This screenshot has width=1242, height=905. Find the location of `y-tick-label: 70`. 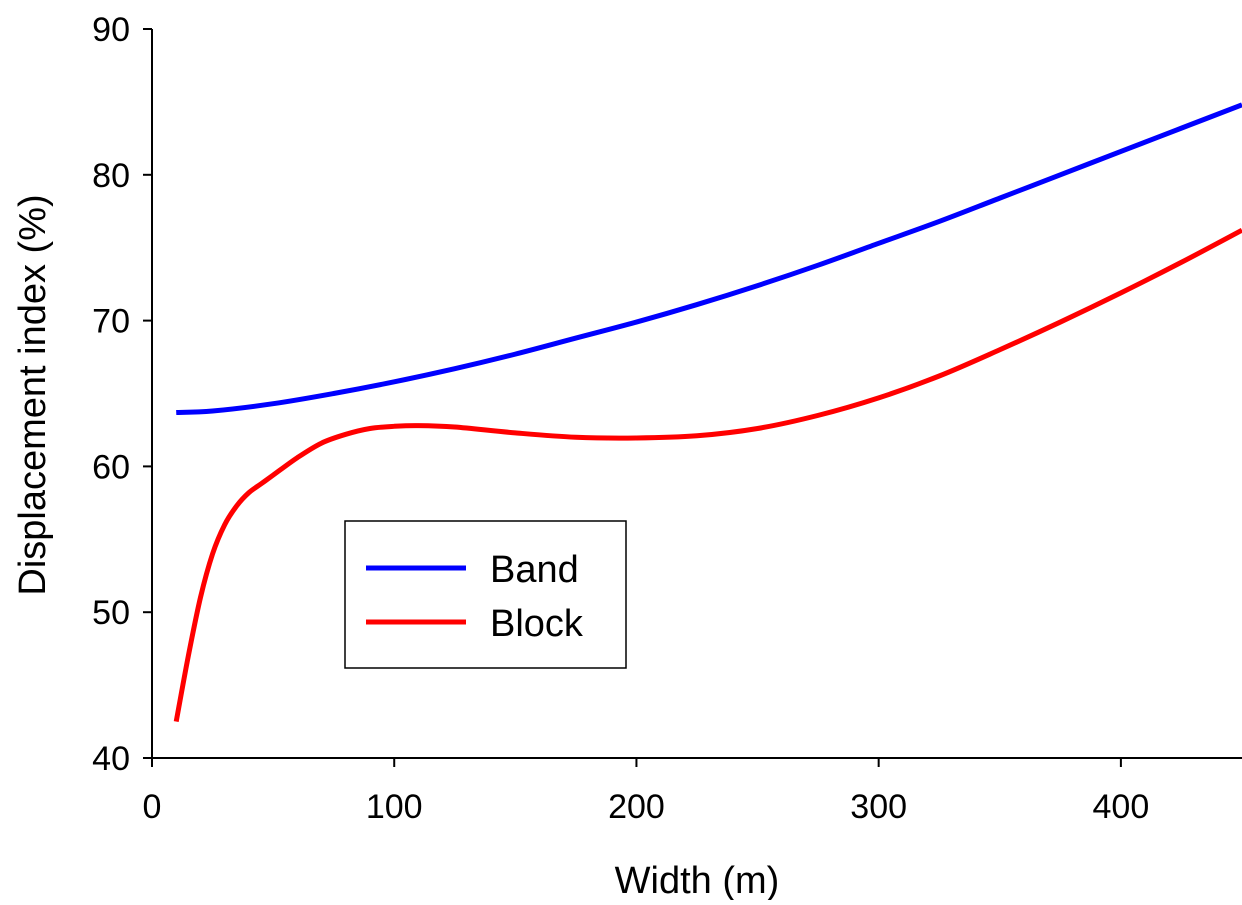

y-tick-label: 70 is located at coordinates (111, 322).